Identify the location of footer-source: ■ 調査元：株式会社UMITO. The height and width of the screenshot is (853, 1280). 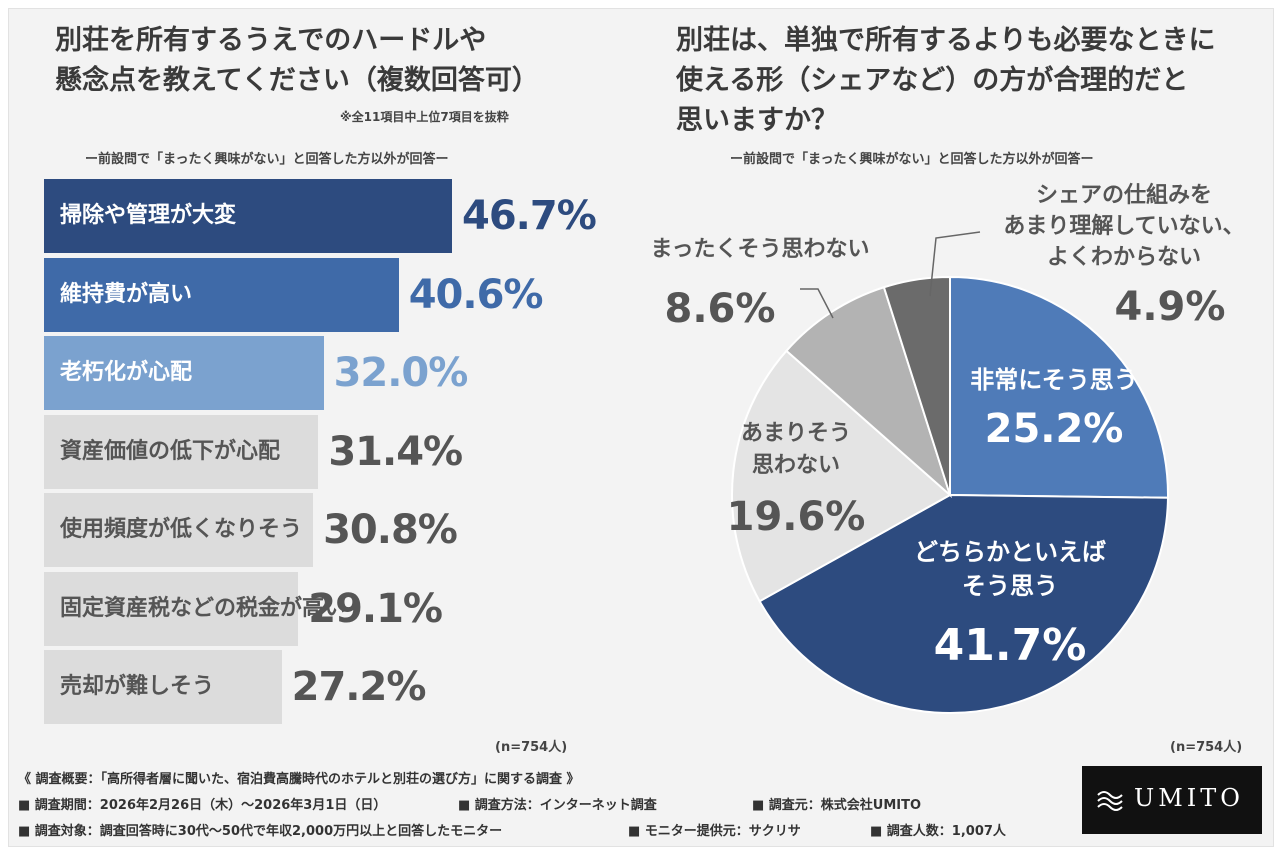
(837, 805).